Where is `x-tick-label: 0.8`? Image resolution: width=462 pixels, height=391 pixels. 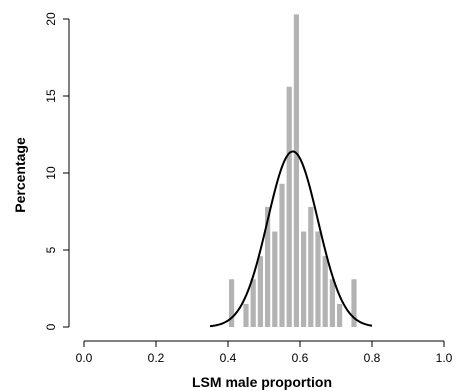 x-tick-label: 0.8 is located at coordinates (372, 358).